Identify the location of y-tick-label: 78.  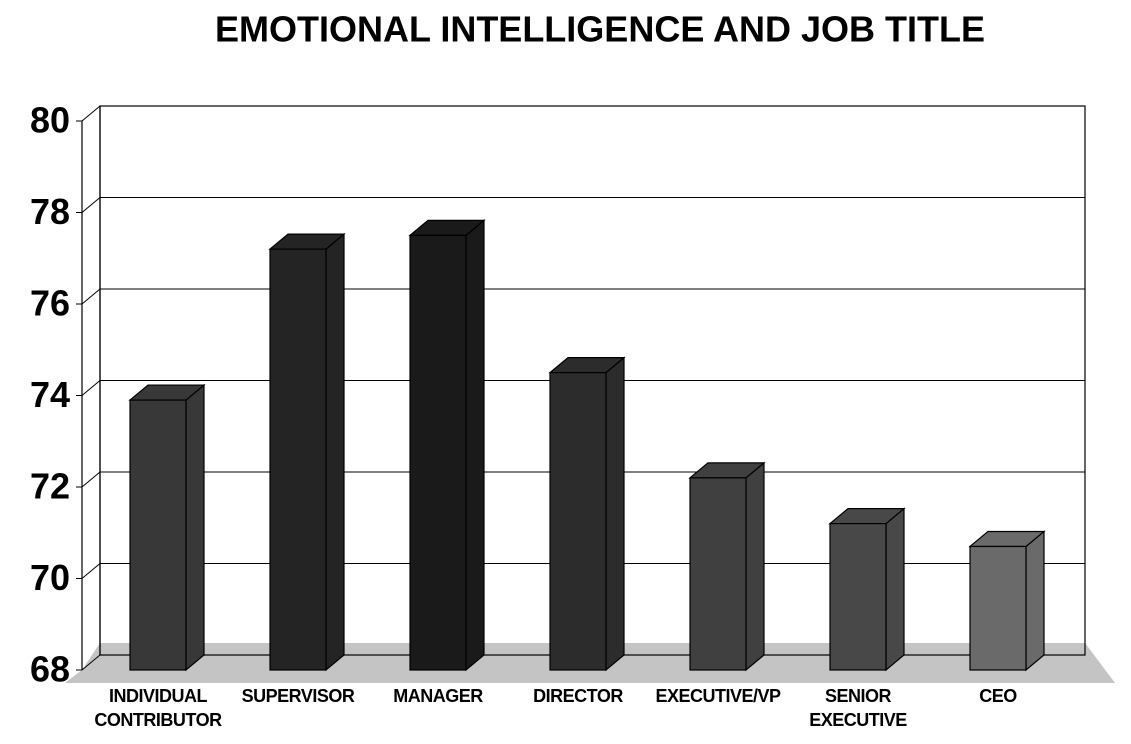
(50, 211).